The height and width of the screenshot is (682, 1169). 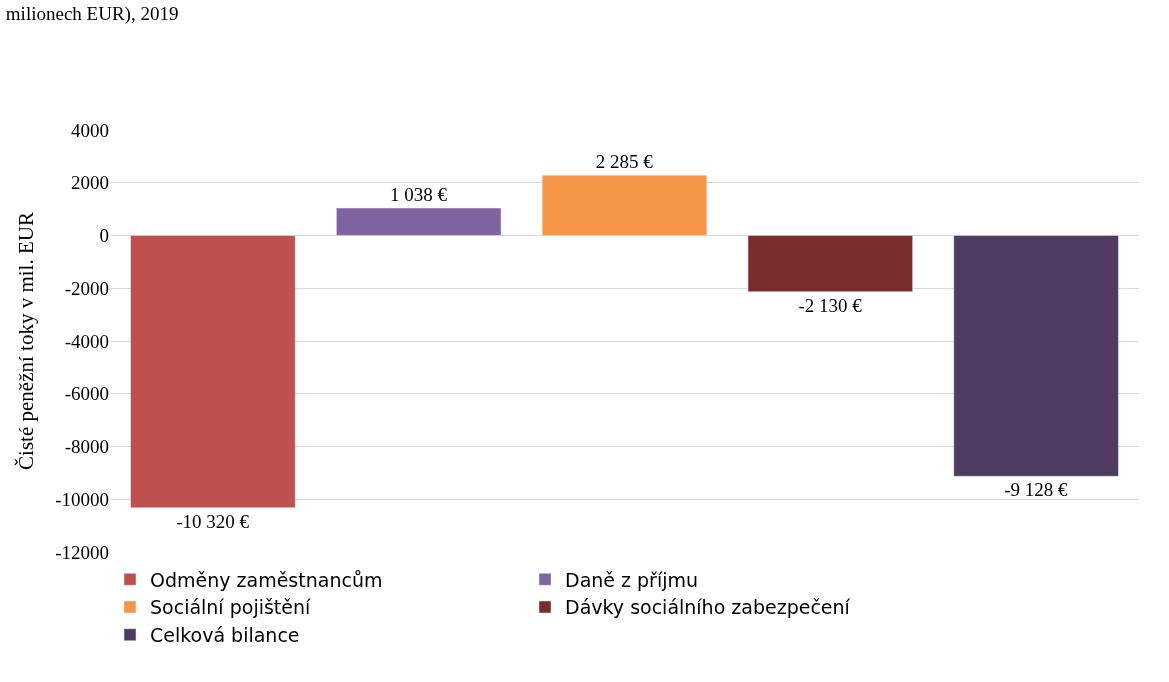 What do you see at coordinates (231, 607) in the screenshot?
I see `legend-label: Sociální pojištění` at bounding box center [231, 607].